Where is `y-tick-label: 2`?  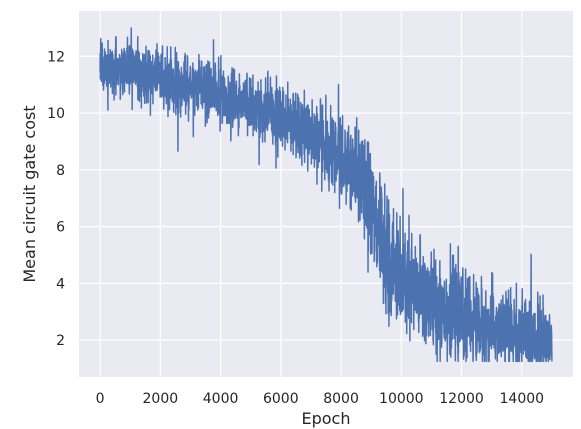 y-tick-label: 2 is located at coordinates (60, 341).